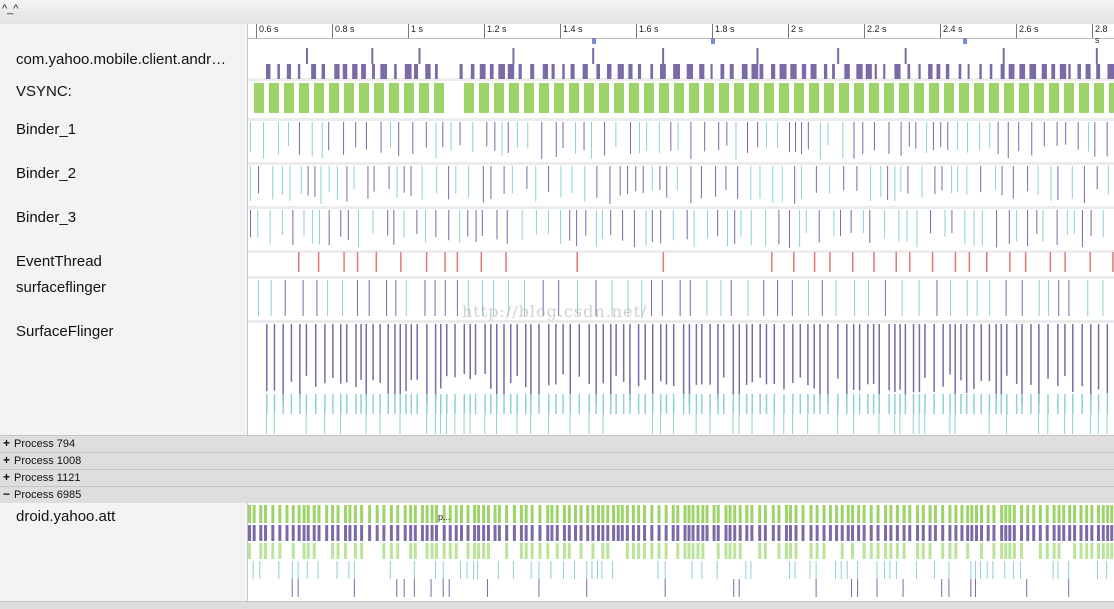 The image size is (1114, 609). Describe the element at coordinates (61, 287) in the screenshot. I see `track-label-surfaceflinger-lower: surfaceflinger` at that location.